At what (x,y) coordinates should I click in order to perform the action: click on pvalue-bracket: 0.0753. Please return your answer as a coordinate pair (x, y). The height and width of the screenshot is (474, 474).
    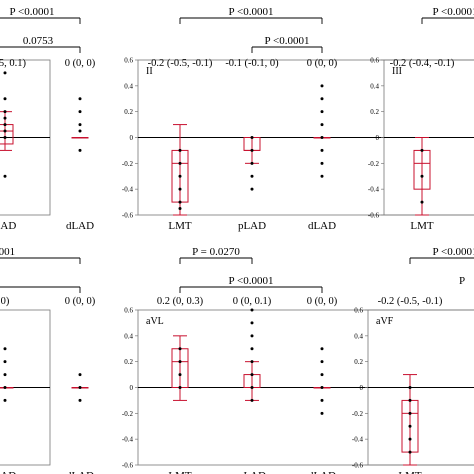
    Looking at the image, I should click on (40, 44).